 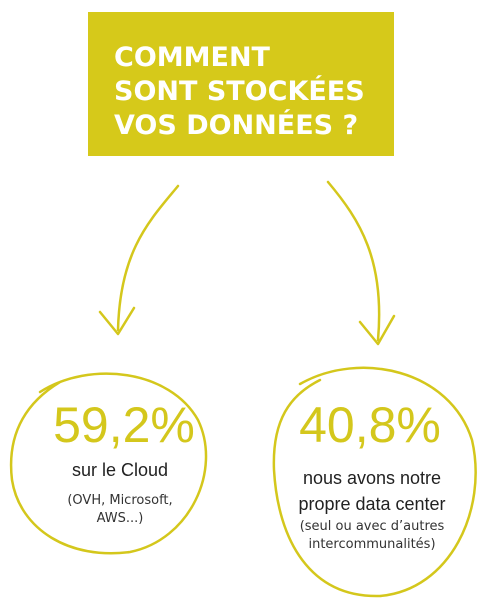 What do you see at coordinates (120, 518) in the screenshot?
I see `note: AWS...)` at bounding box center [120, 518].